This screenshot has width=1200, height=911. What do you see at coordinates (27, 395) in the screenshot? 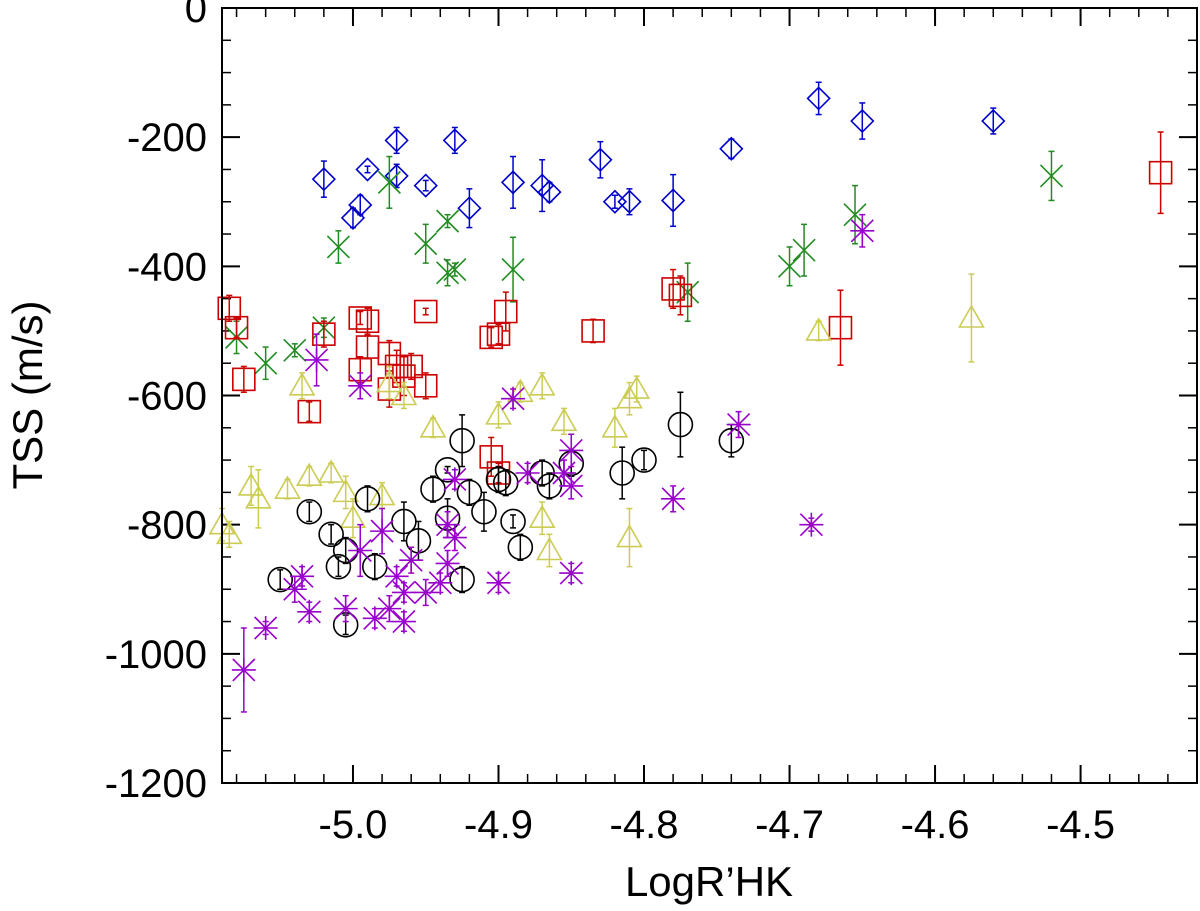
I see `y-axis-title: TSS (m/s)` at bounding box center [27, 395].